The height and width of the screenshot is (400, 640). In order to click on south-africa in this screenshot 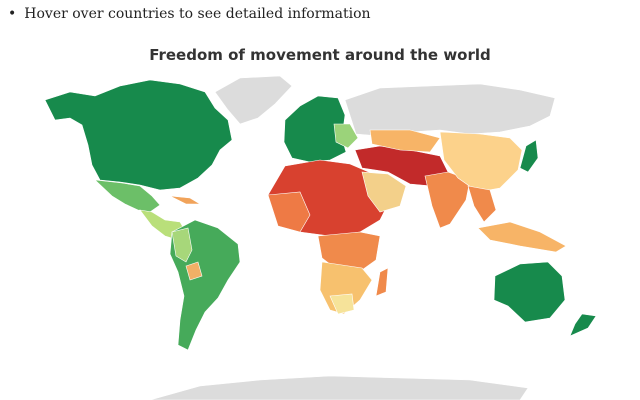, I will do `click(342, 304)`.